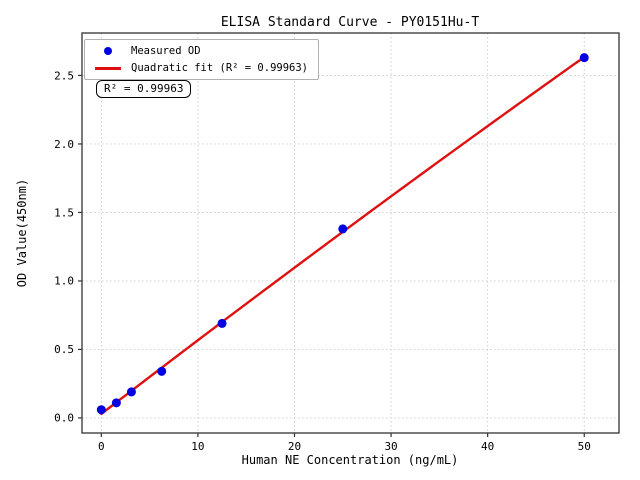 The image size is (640, 480). I want to click on svg-text: 0, so click(101, 446).